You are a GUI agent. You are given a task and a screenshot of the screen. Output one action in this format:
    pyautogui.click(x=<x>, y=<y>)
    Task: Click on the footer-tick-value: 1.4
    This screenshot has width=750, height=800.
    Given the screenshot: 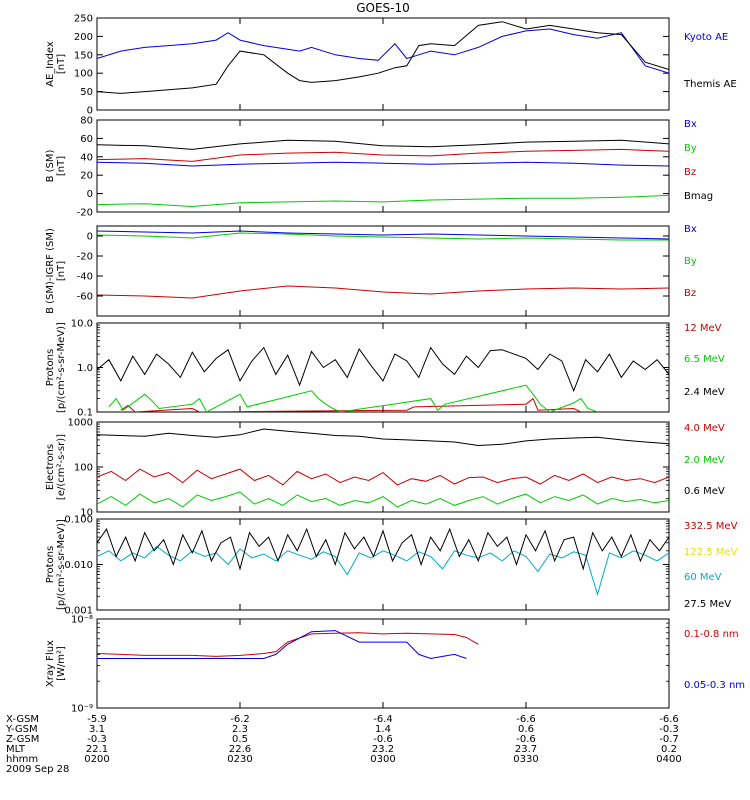 What is the action you would take?
    pyautogui.click(x=383, y=729)
    